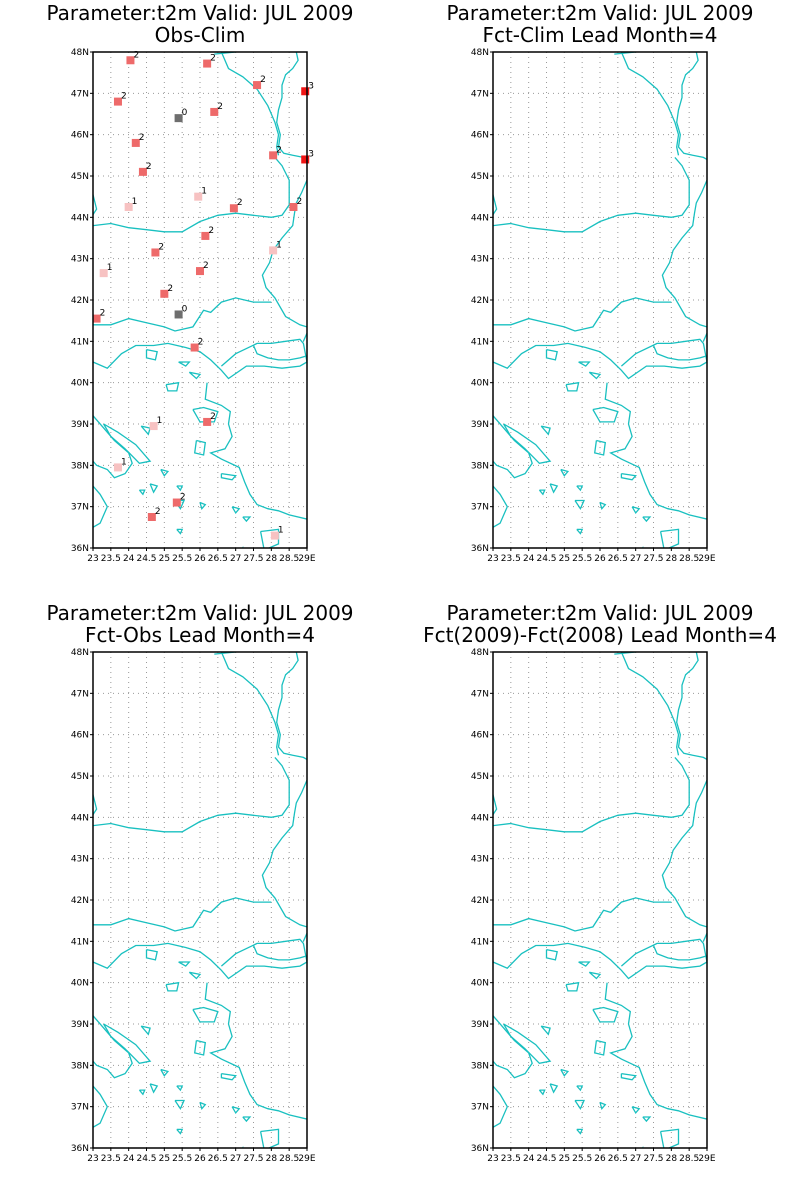 This screenshot has width=800, height=1200. I want to click on station-value-label: 0, so click(185, 309).